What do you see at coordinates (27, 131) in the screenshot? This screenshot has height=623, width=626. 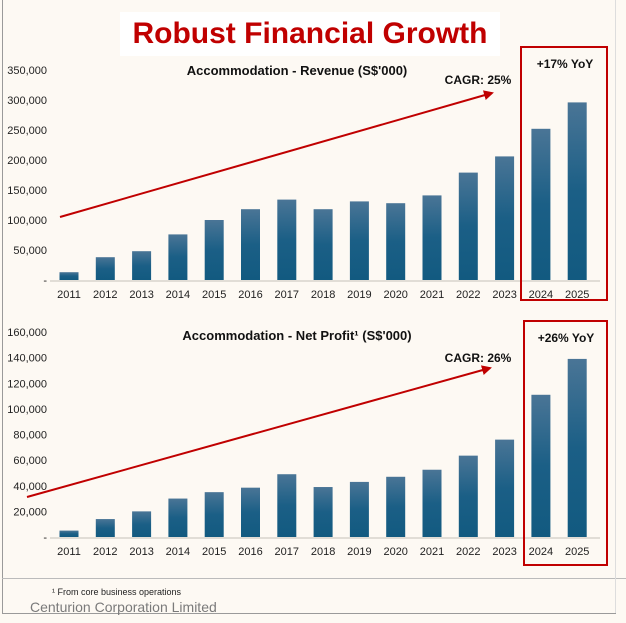 I see `y-tick-label: 250,000` at bounding box center [27, 131].